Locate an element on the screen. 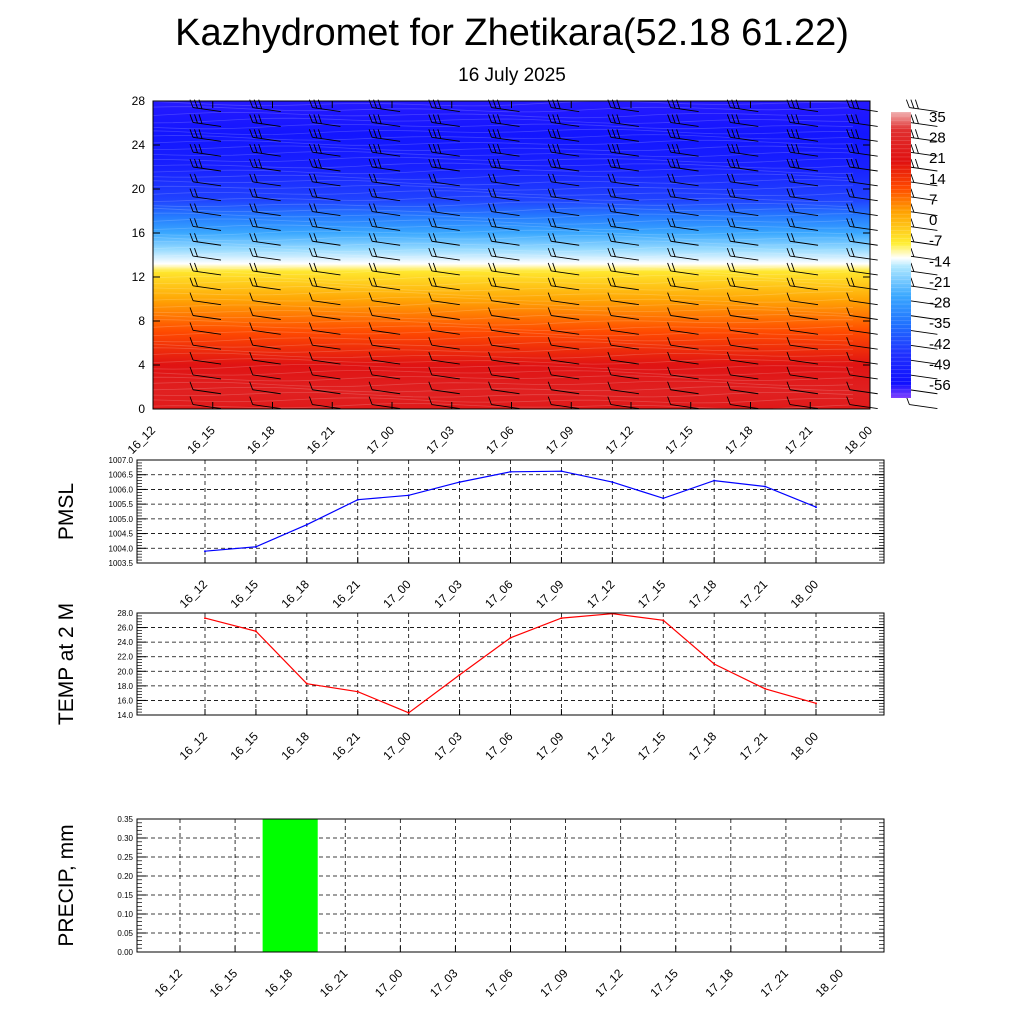 The width and height of the screenshot is (1024, 1024). heatmap-x-tick-label: 17_06 is located at coordinates (500, 440).